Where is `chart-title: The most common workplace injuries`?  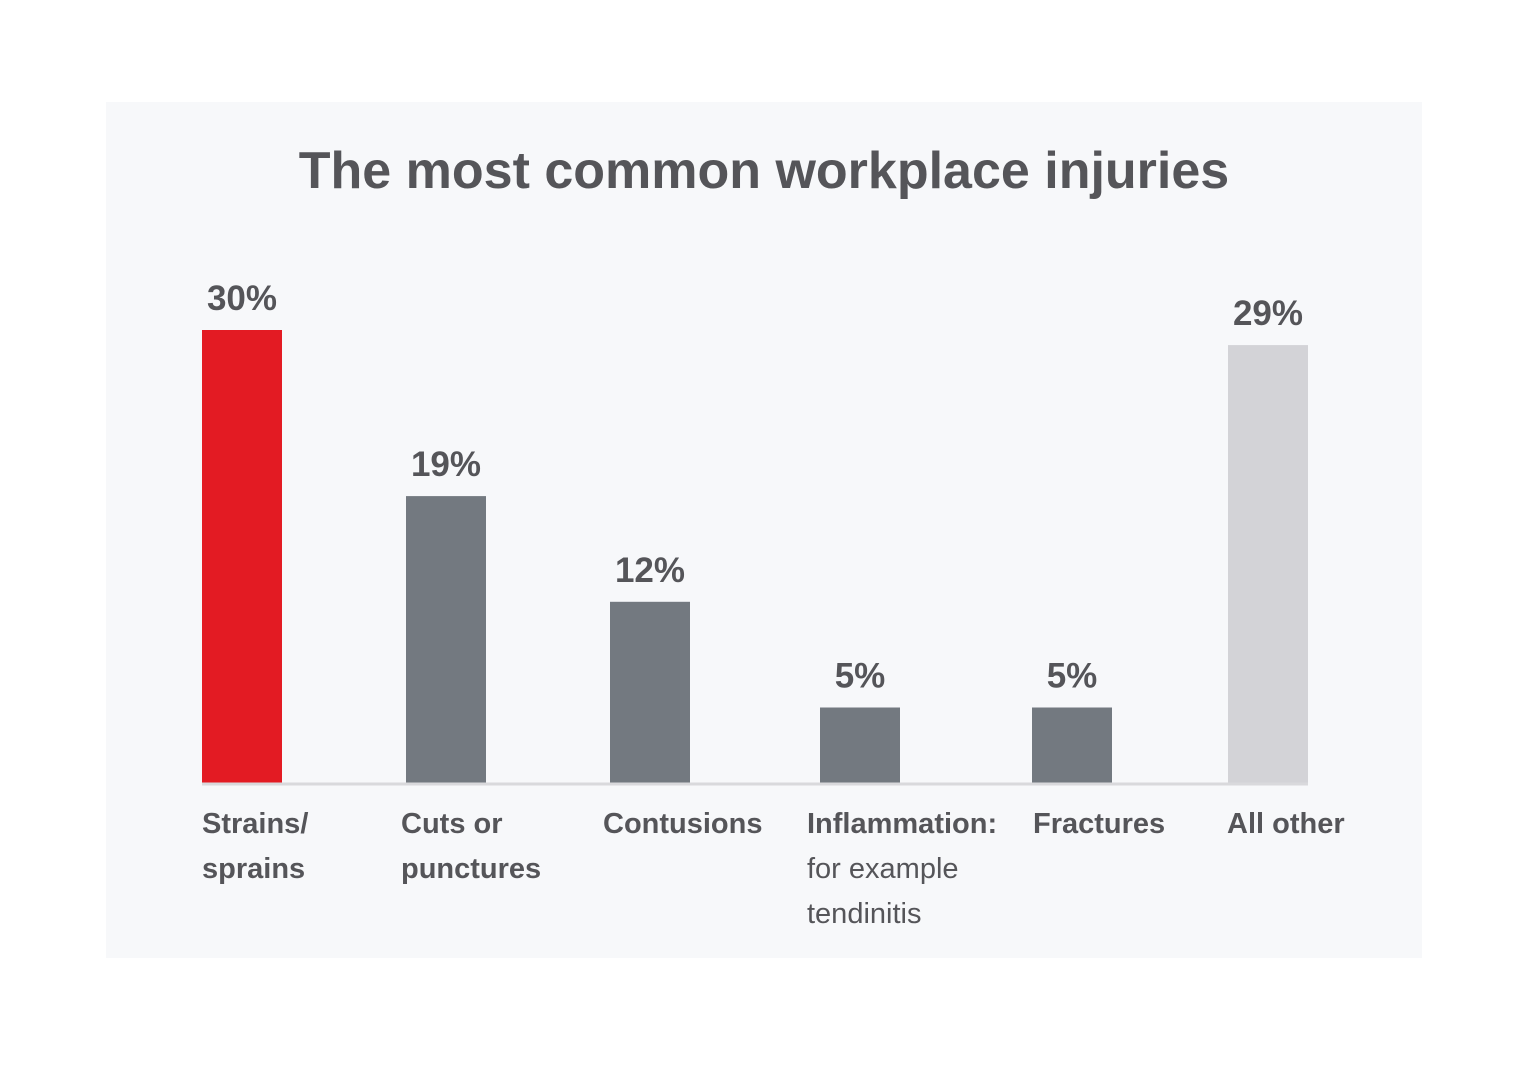 chart-title: The most common workplace injuries is located at coordinates (764, 171).